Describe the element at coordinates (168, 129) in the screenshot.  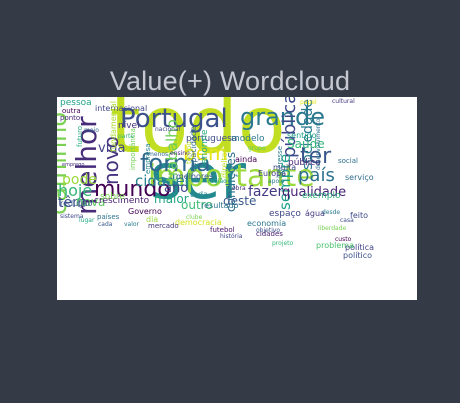
I see `word-nacional: nacional` at that location.